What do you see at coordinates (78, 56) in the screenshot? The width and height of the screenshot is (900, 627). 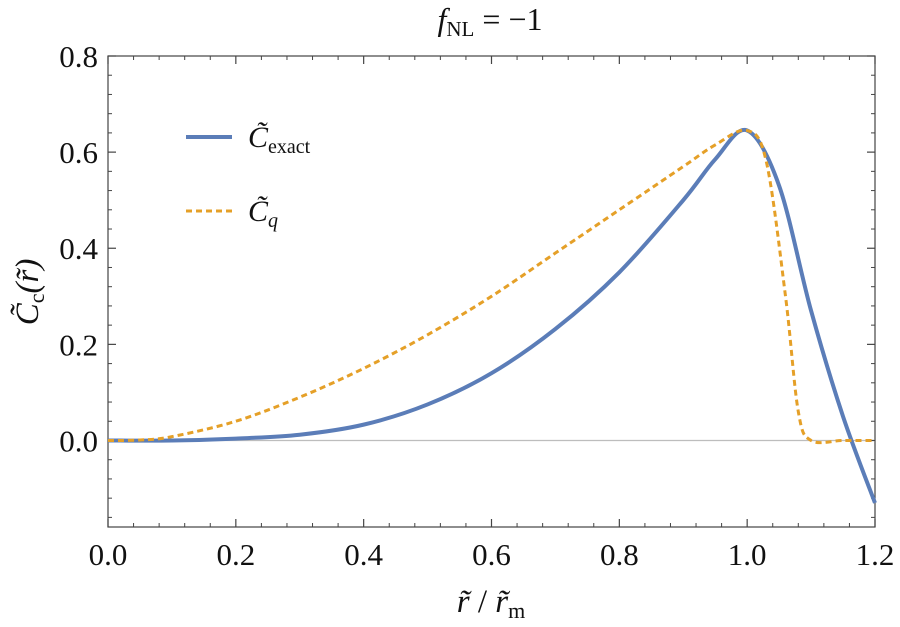 I see `y-tick-label-4: 0.8` at bounding box center [78, 56].